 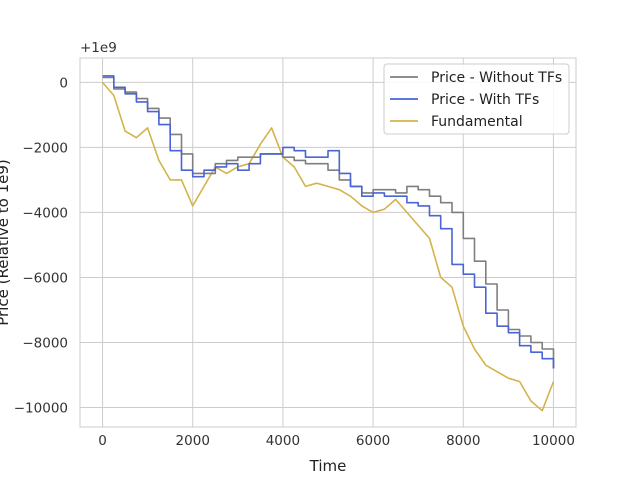 I want to click on y-tick-label: −2000, so click(x=45, y=148).